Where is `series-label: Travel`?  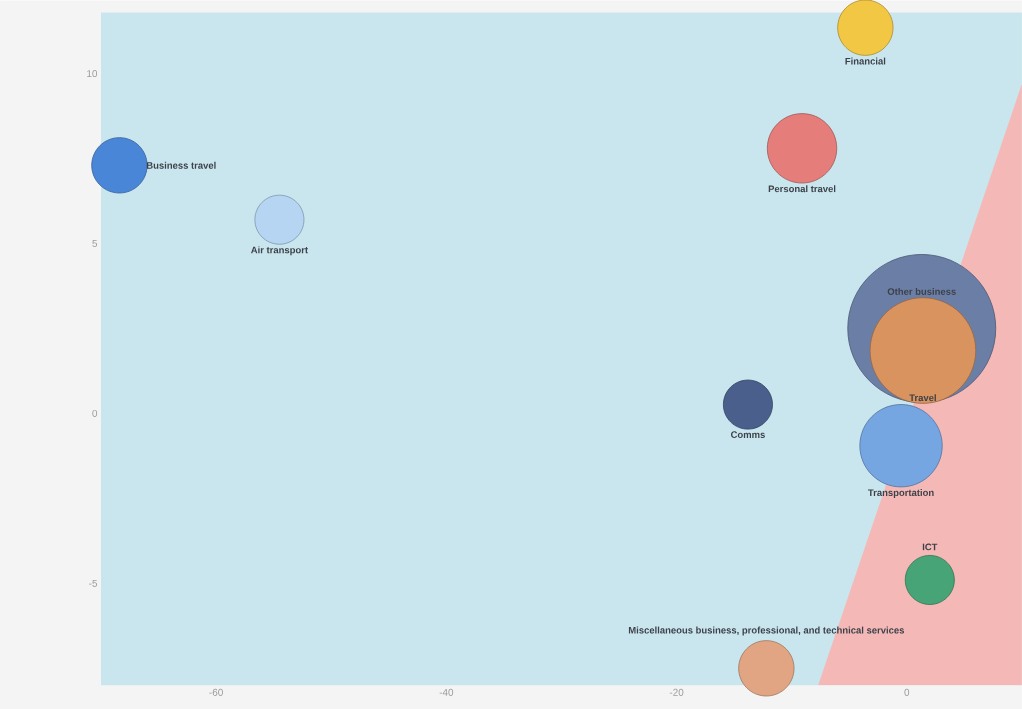 series-label: Travel is located at coordinates (922, 397).